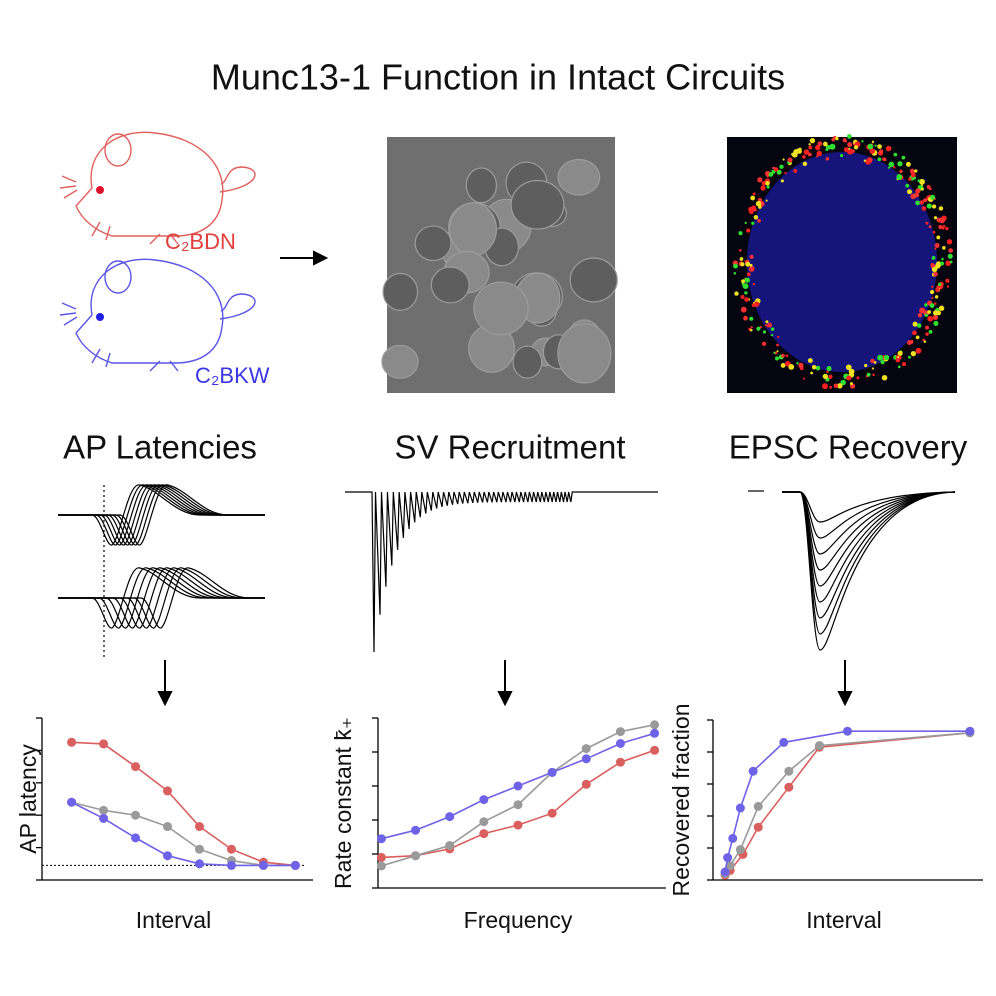 The width and height of the screenshot is (996, 996). What do you see at coordinates (343, 803) in the screenshot?
I see `y-axis-label: Rate constant k̄₊` at bounding box center [343, 803].